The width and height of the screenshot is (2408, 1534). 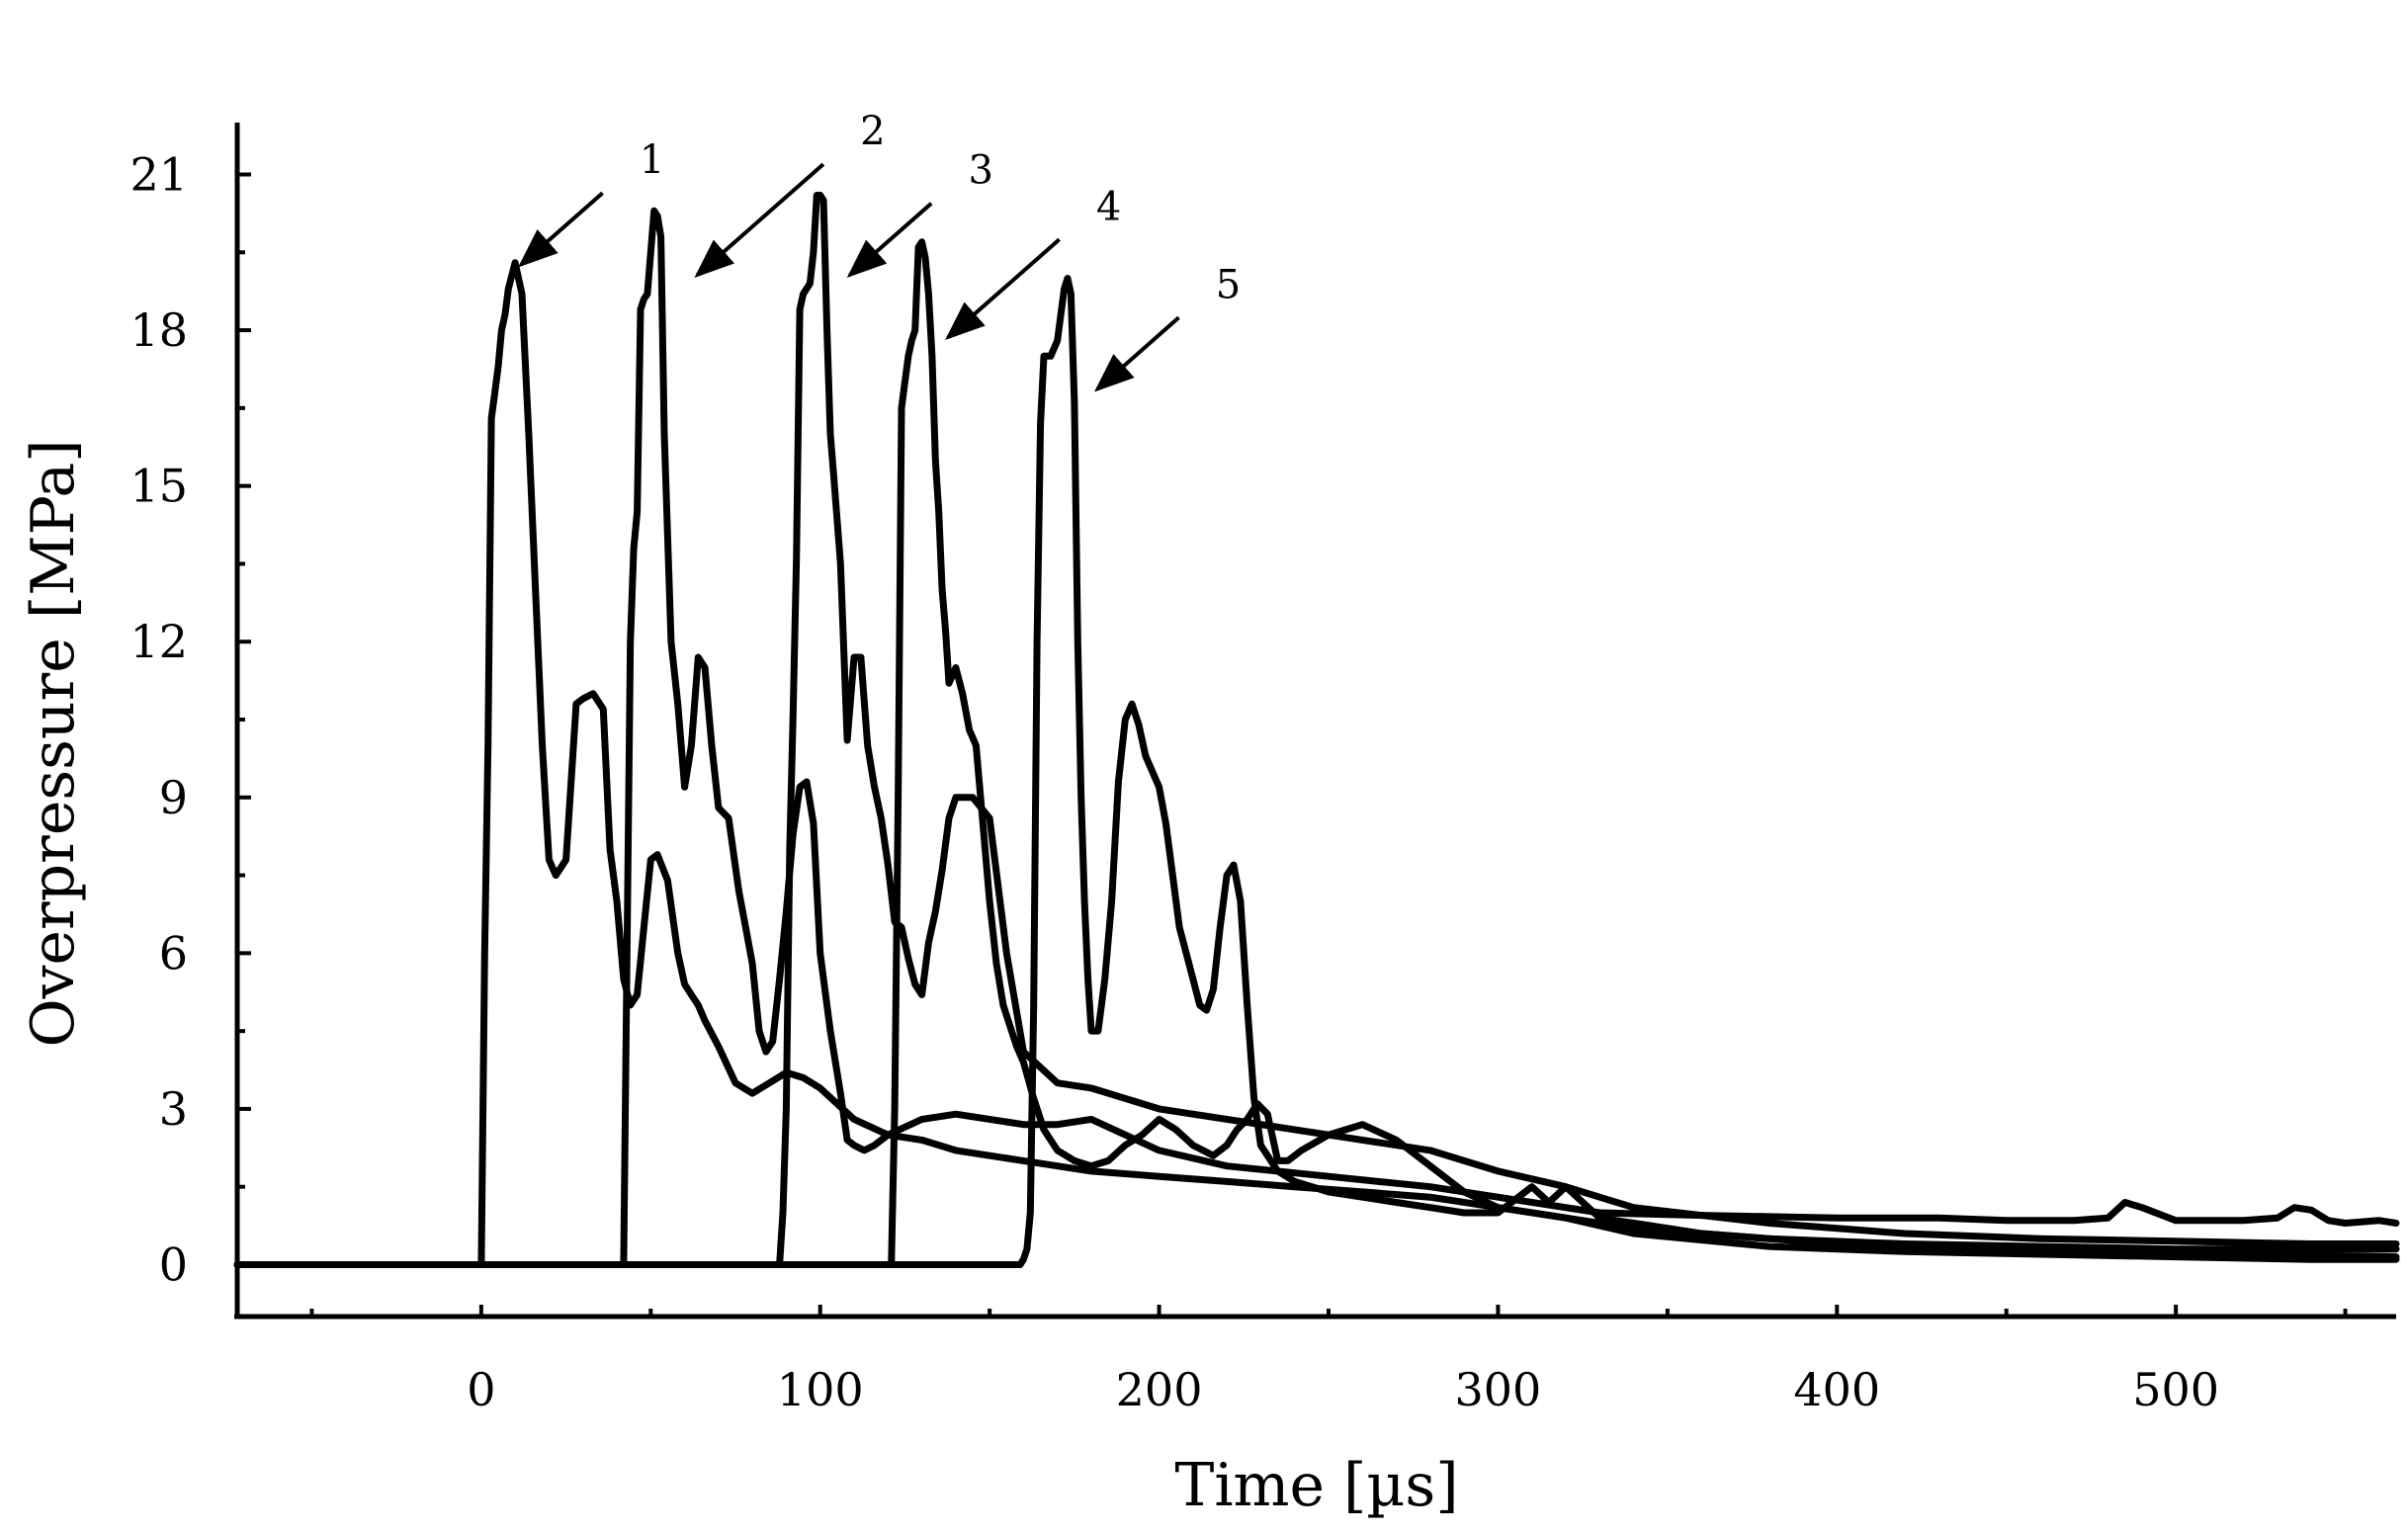 I want to click on annotation-label-2: 2, so click(x=872, y=131).